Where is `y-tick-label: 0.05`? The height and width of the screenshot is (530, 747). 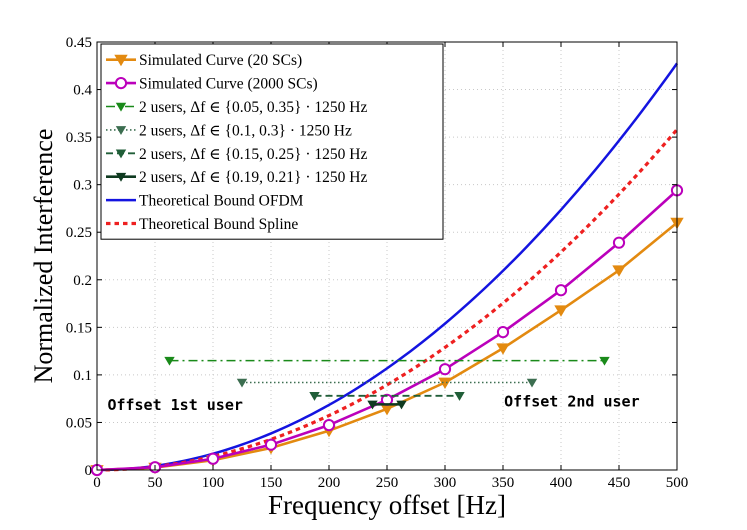 y-tick-label: 0.05 is located at coordinates (79, 423).